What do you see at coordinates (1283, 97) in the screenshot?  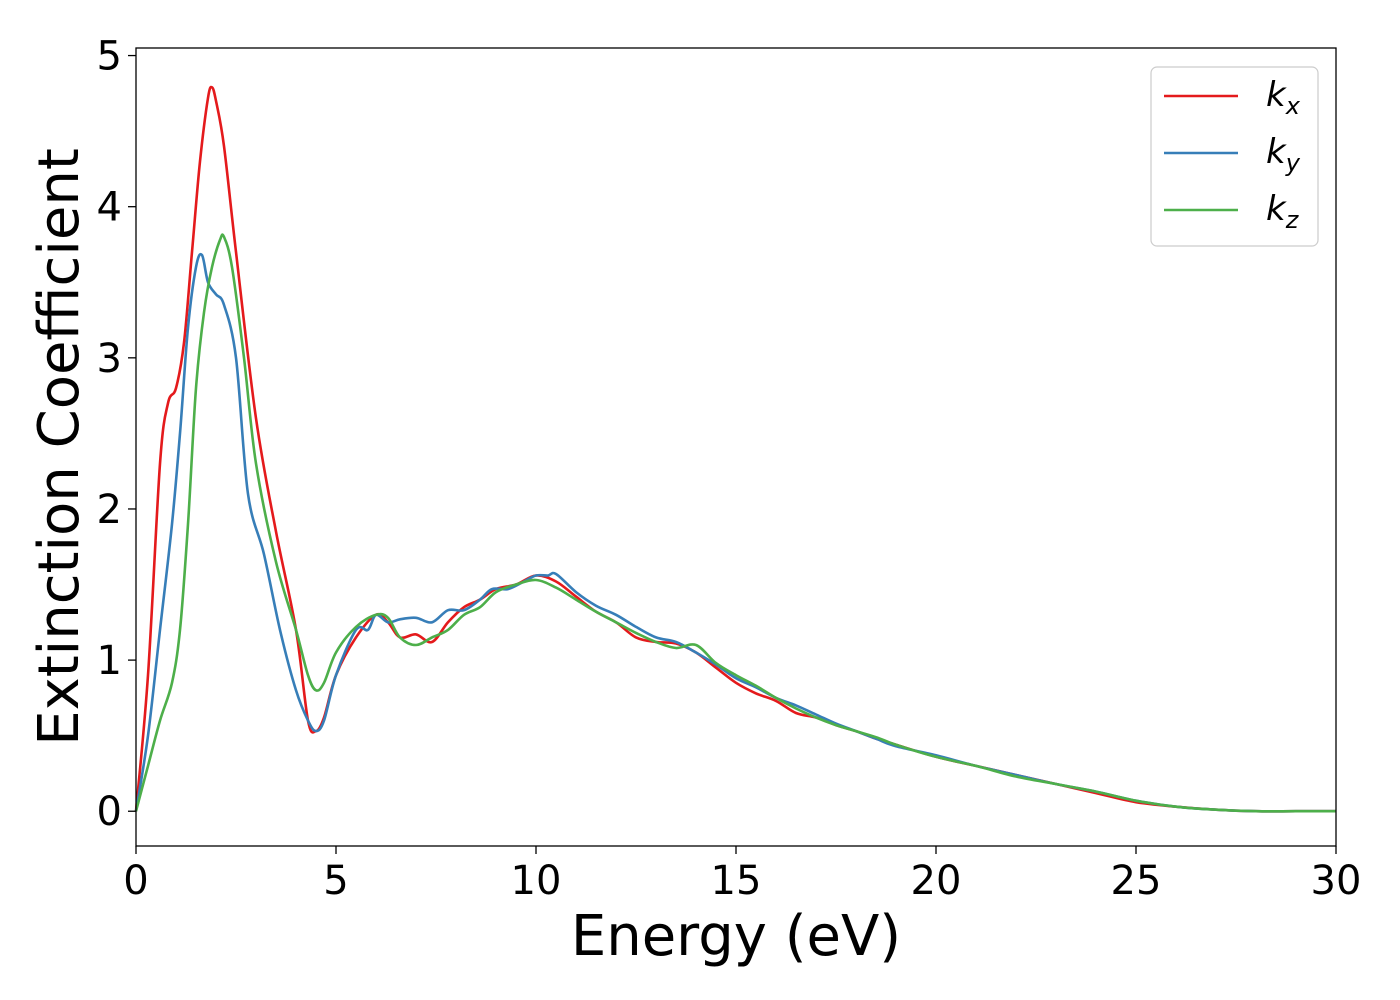 I see `legend-label: kx` at bounding box center [1283, 97].